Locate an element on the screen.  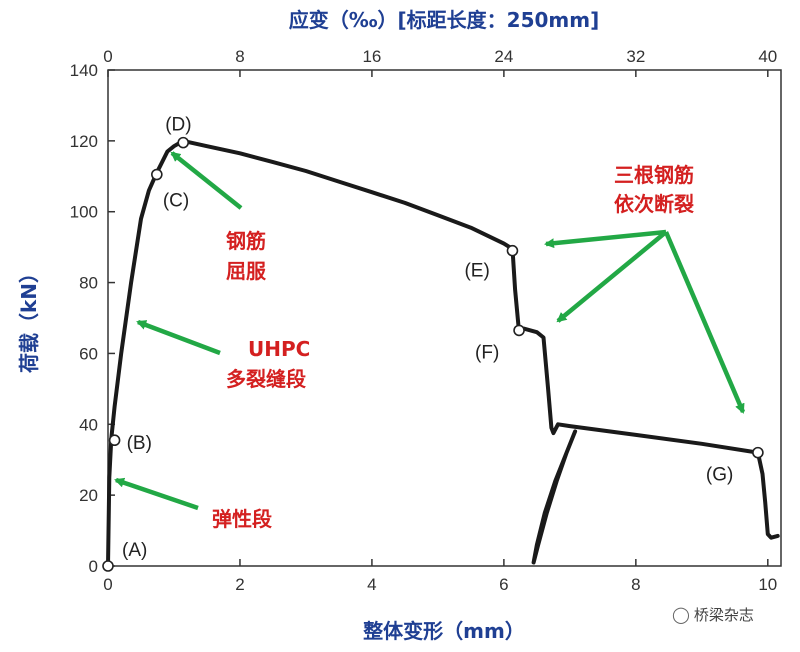
y-tick-label: 20 is located at coordinates (88, 495).